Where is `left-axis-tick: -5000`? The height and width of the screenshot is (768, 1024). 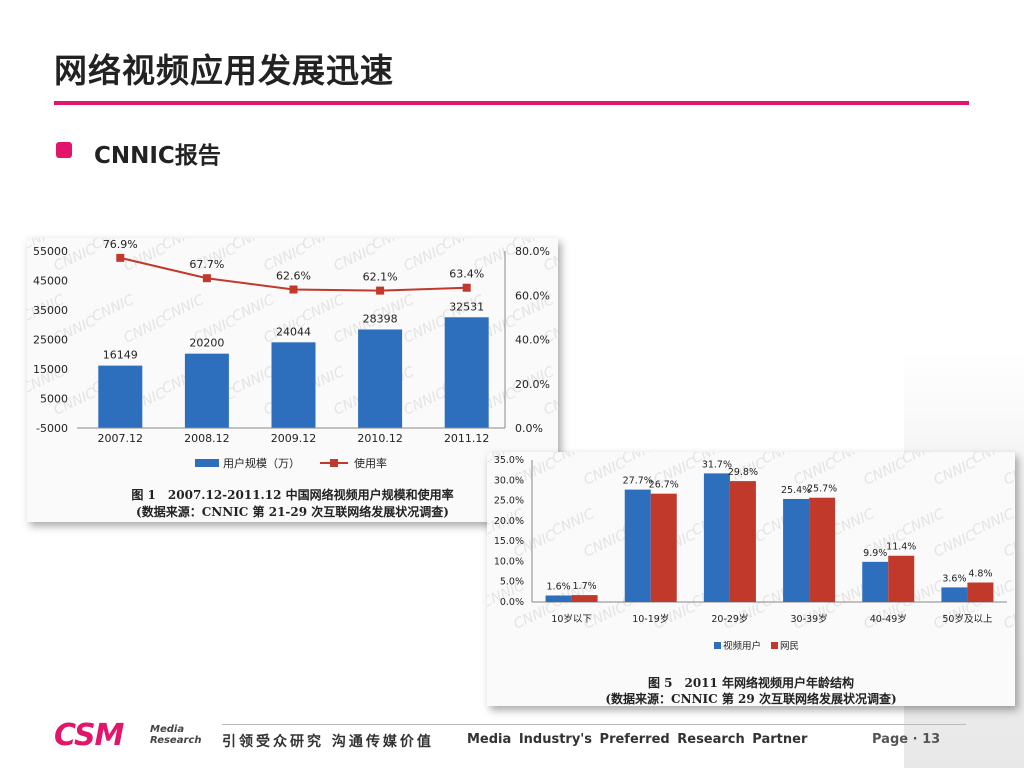
left-axis-tick: -5000 is located at coordinates (52, 428).